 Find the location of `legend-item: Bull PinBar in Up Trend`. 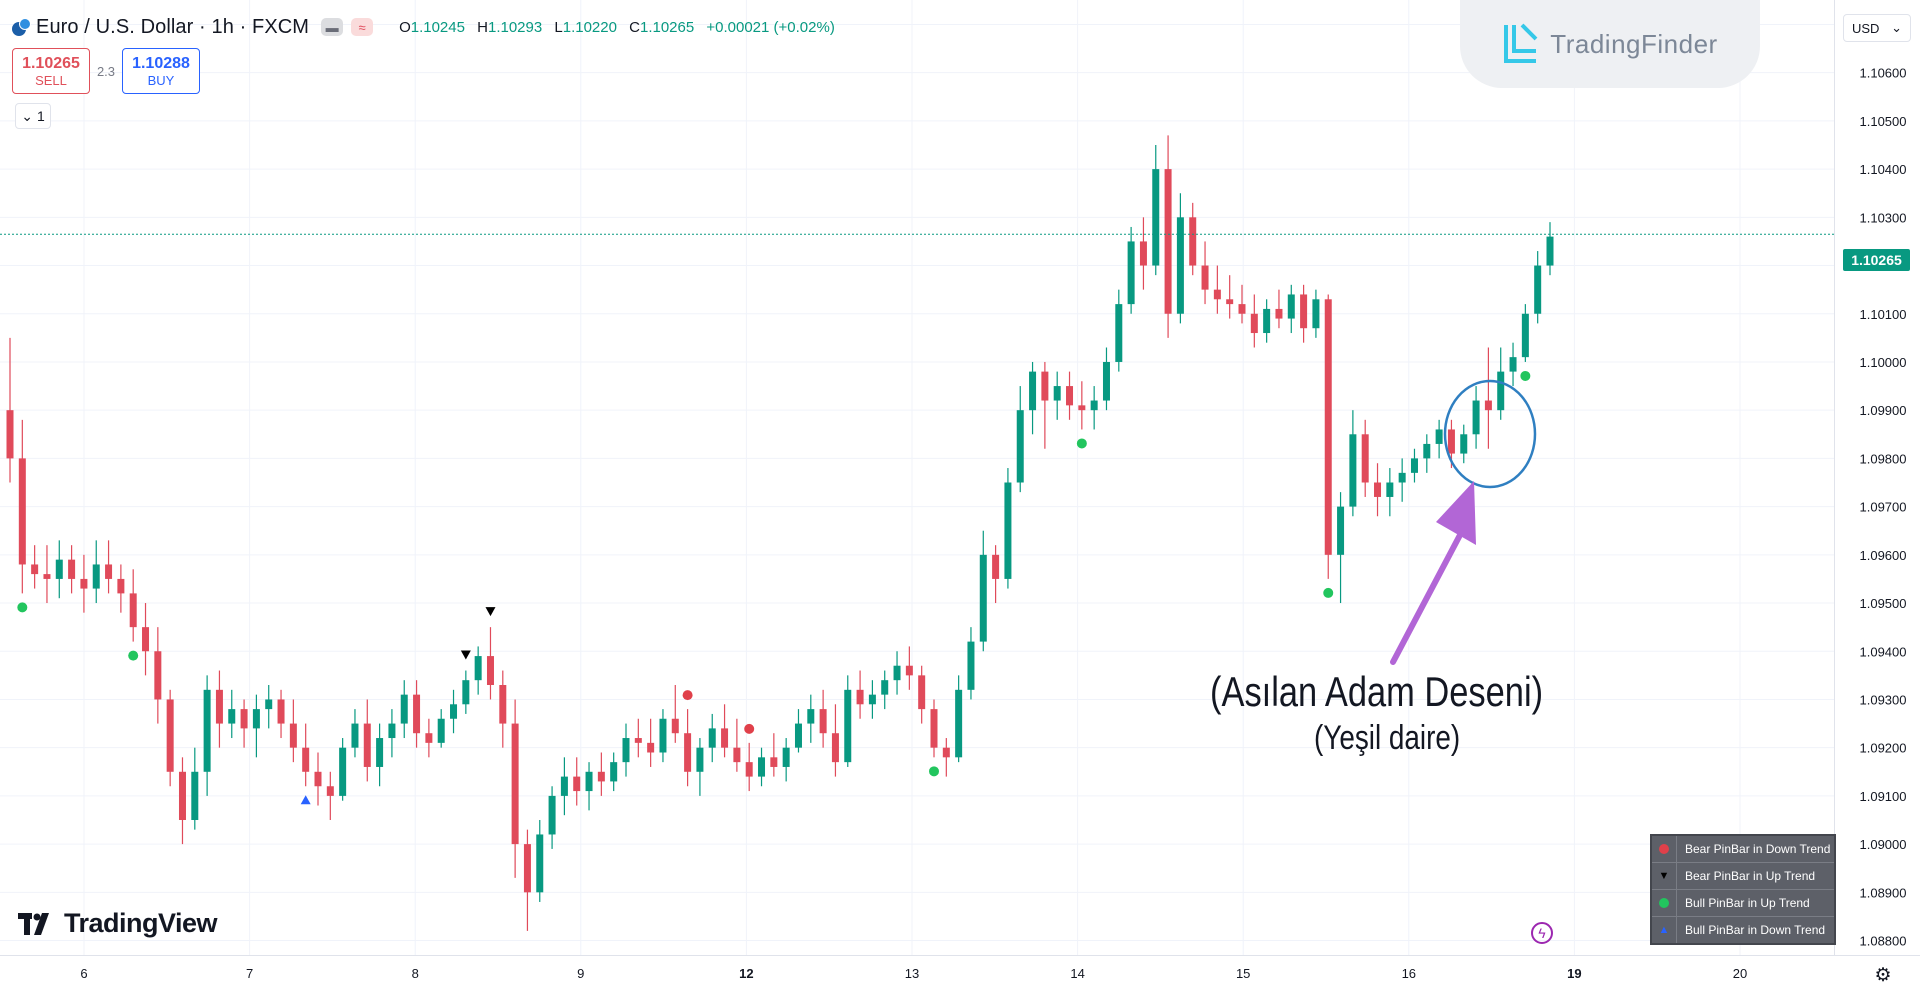

legend-item: Bull PinBar in Up Trend is located at coordinates (1743, 903).